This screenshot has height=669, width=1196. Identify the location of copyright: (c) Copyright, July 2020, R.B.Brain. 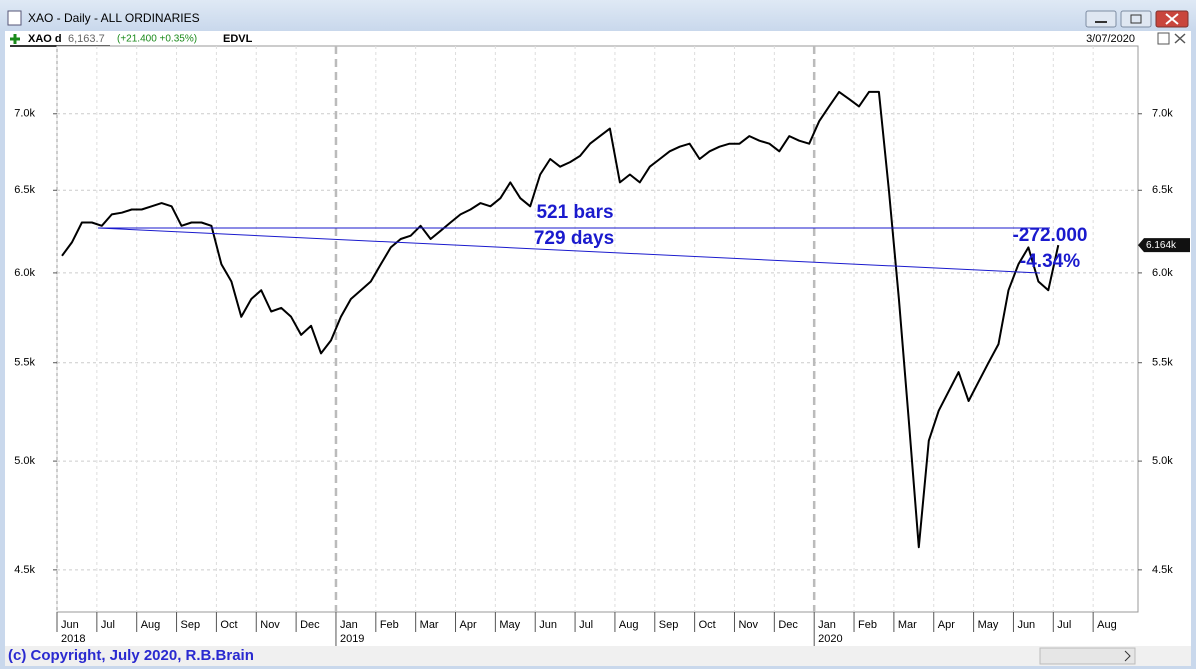
(131, 655).